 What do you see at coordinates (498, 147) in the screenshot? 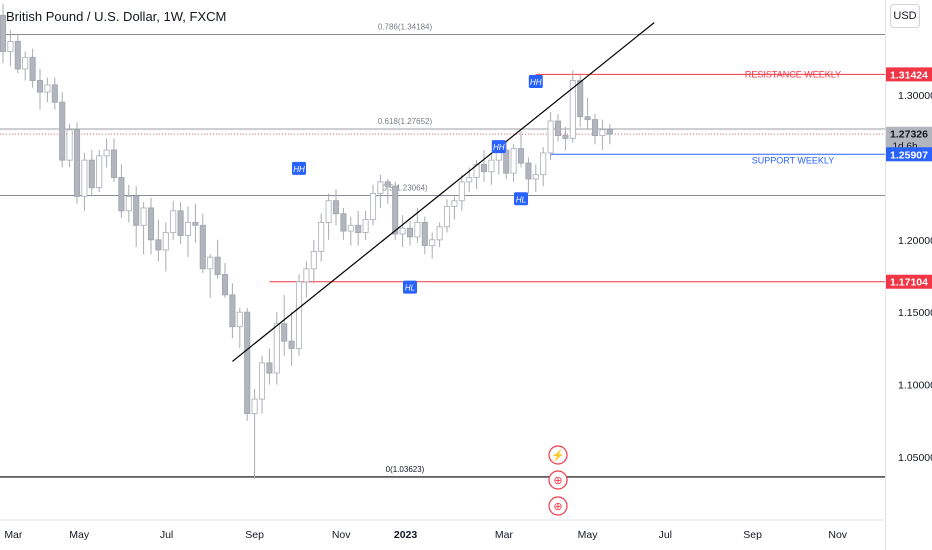
I see `swing-label-box` at bounding box center [498, 147].